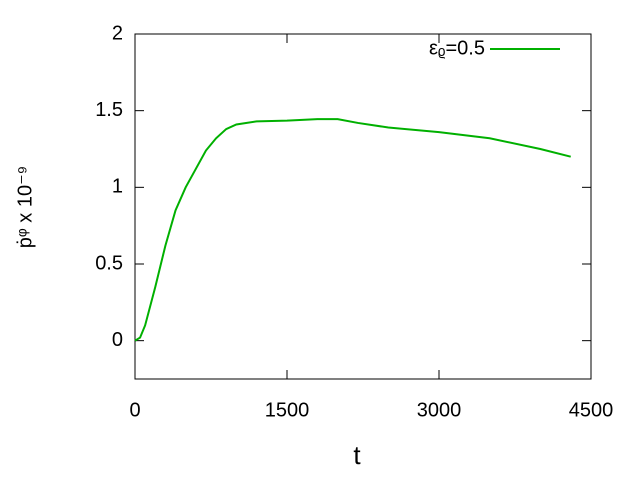 The image size is (640, 480). I want to click on x-tick-label: 4500, so click(591, 410).